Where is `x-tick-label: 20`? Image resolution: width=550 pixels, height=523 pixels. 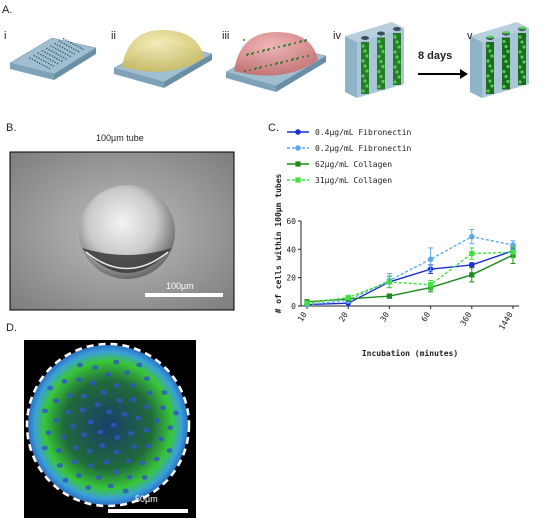
x-tick-label: 20 is located at coordinates (343, 316).